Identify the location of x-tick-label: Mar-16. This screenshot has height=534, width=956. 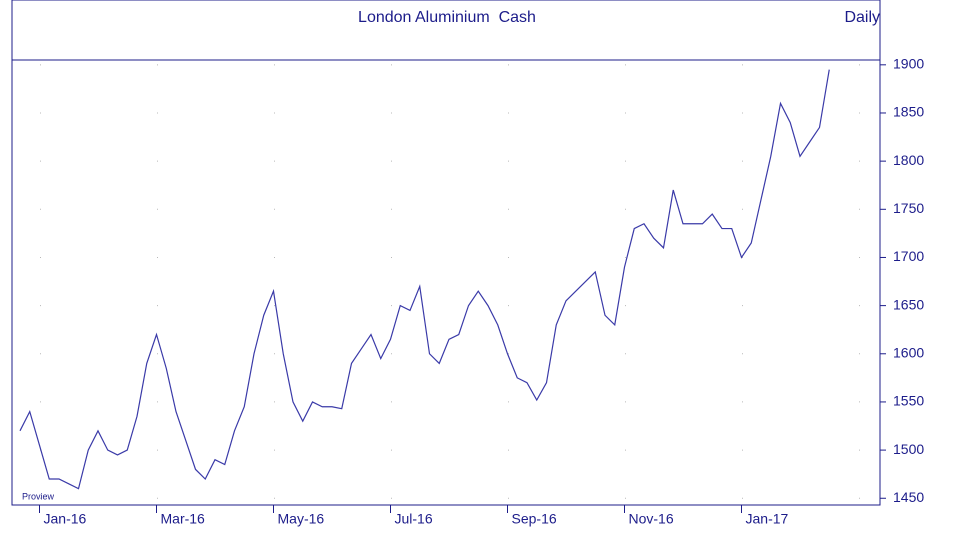
(183, 519).